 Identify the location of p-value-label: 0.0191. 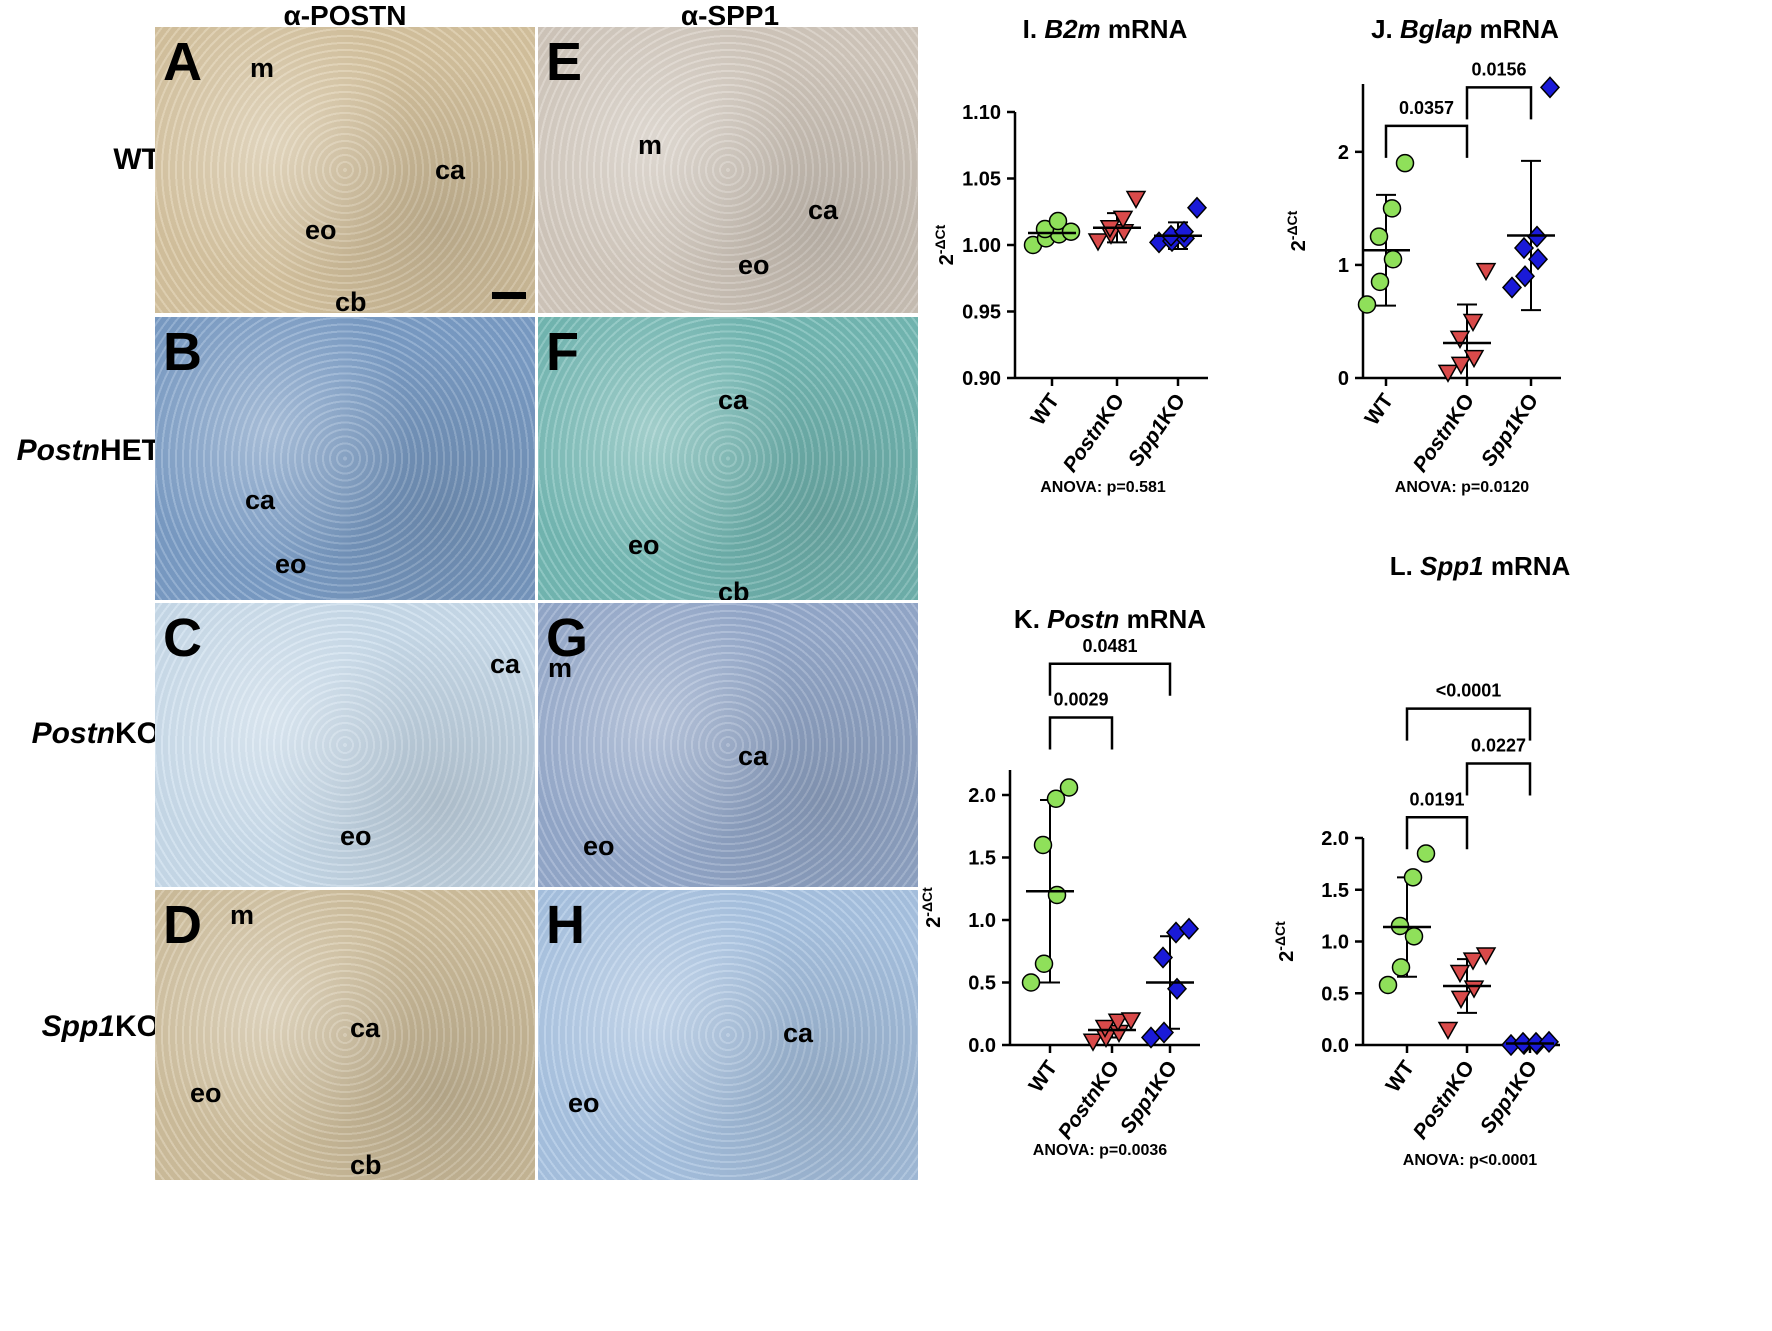
(1436, 799).